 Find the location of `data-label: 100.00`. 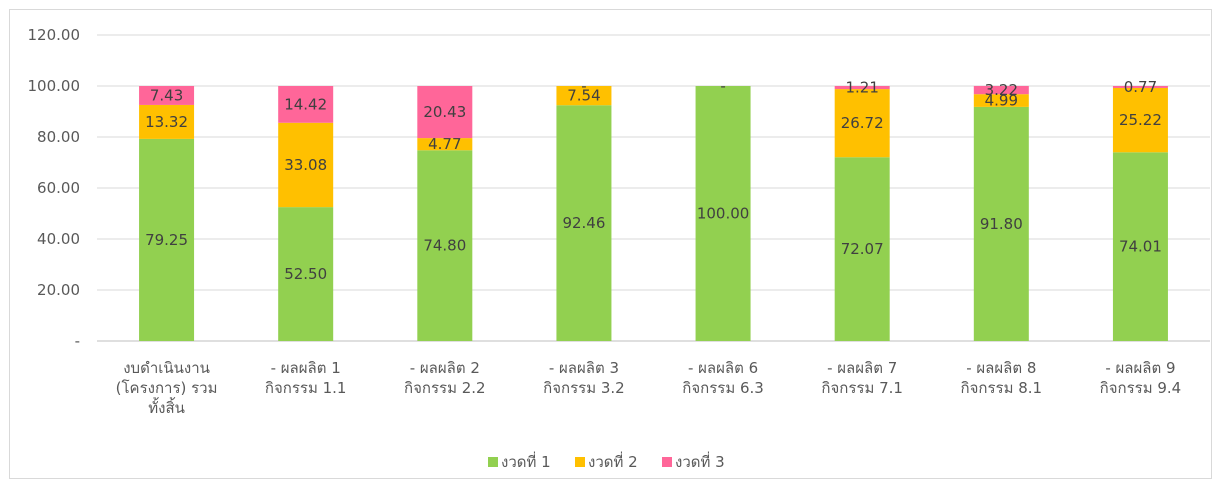

data-label: 100.00 is located at coordinates (723, 214).